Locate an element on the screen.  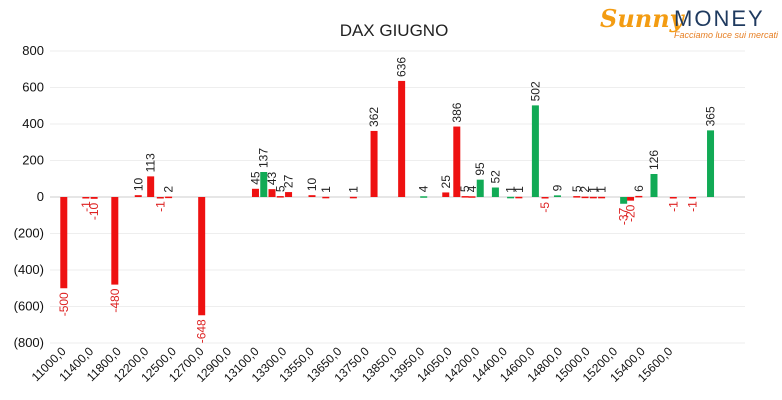
data-label: 52 is located at coordinates (495, 177).